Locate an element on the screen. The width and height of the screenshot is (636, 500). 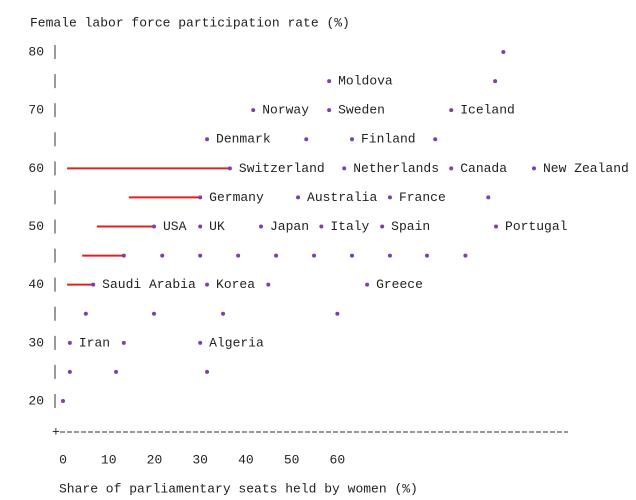
point-label: Iceland is located at coordinates (487, 110).